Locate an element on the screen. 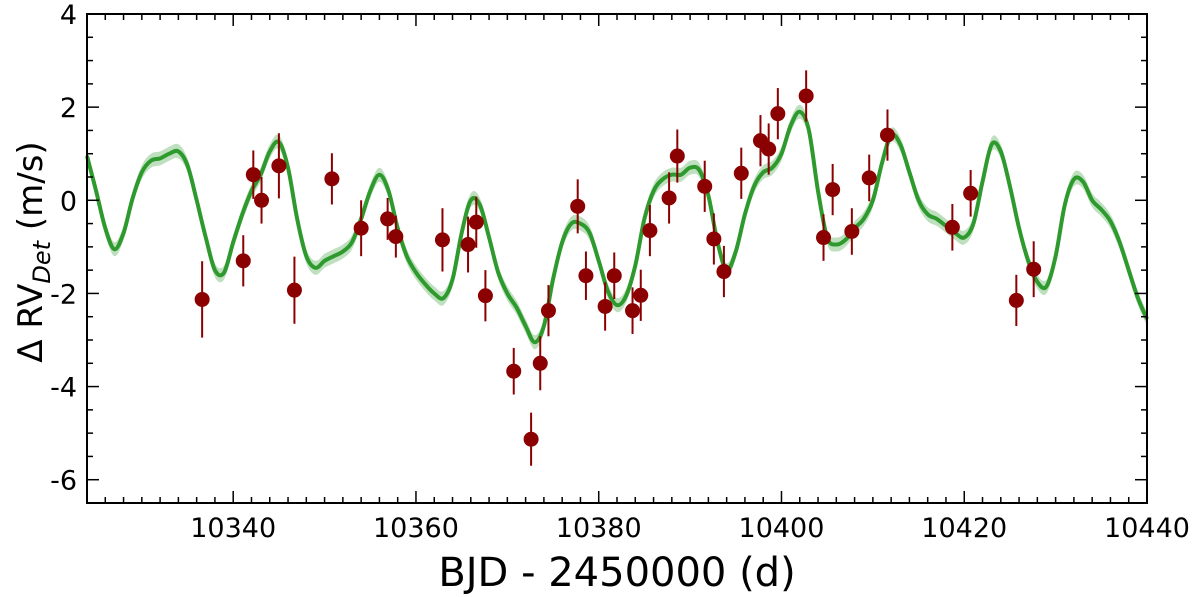 The image size is (1200, 597). x-tick-label: 10380 is located at coordinates (599, 528).